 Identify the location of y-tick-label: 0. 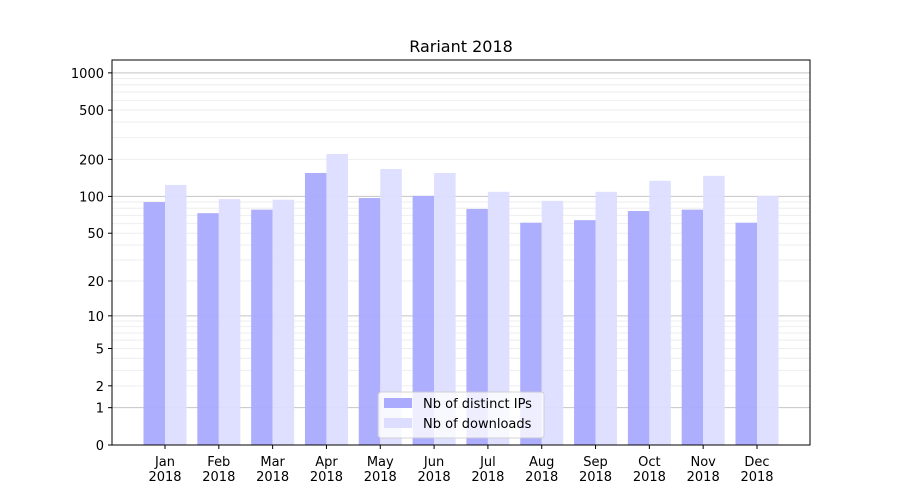
(100, 446).